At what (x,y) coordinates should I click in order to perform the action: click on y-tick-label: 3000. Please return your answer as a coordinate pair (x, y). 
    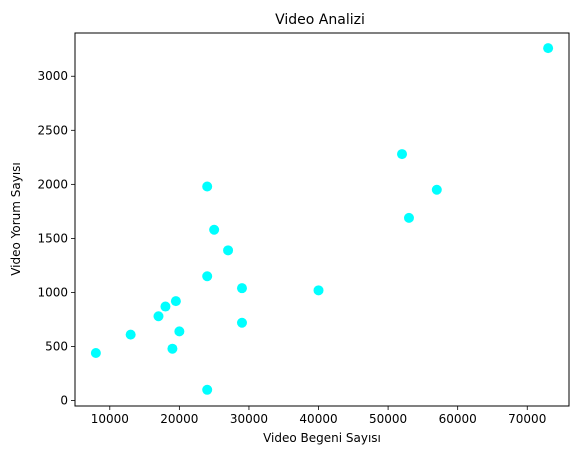
    Looking at the image, I should click on (52, 76).